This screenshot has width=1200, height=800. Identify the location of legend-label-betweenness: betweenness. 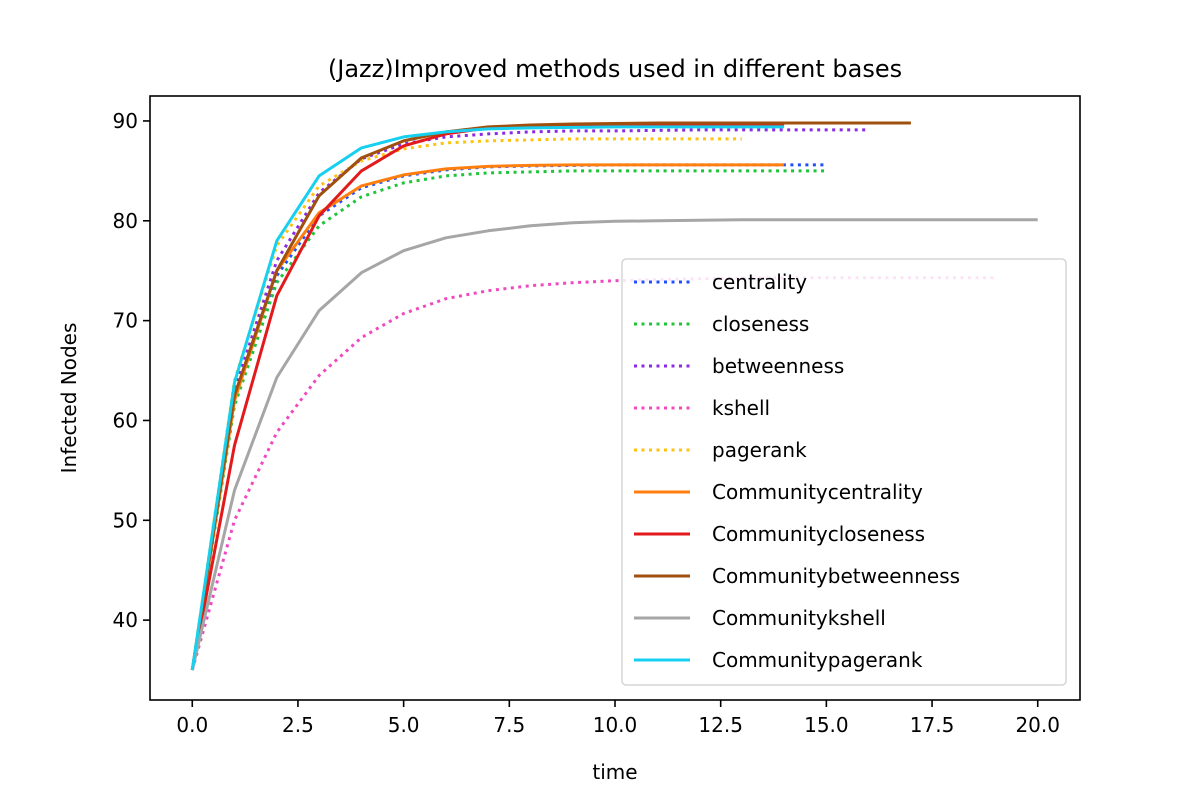
(778, 366).